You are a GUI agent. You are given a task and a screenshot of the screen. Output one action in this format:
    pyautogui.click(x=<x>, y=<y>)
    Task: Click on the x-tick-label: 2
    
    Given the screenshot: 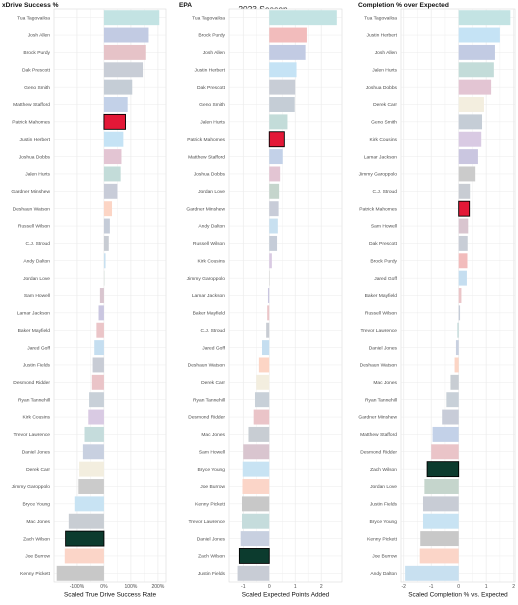 What is the action you would take?
    pyautogui.click(x=321, y=587)
    